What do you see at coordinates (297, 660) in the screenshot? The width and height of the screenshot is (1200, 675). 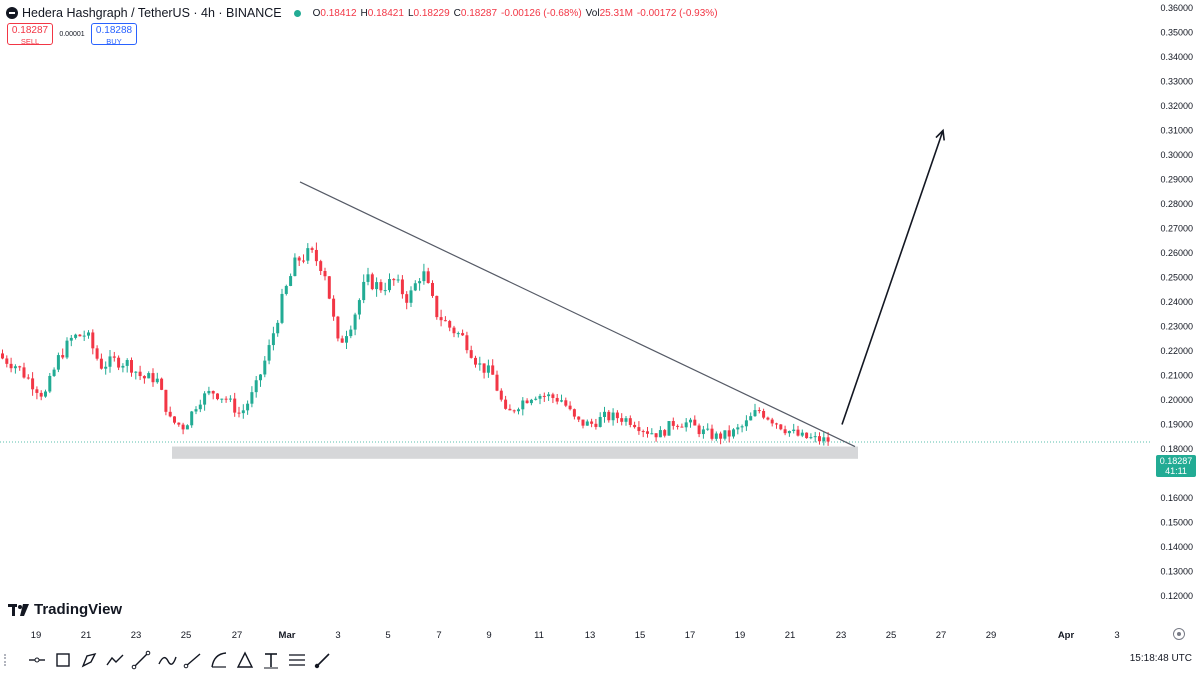 I see `fib-tool-button` at bounding box center [297, 660].